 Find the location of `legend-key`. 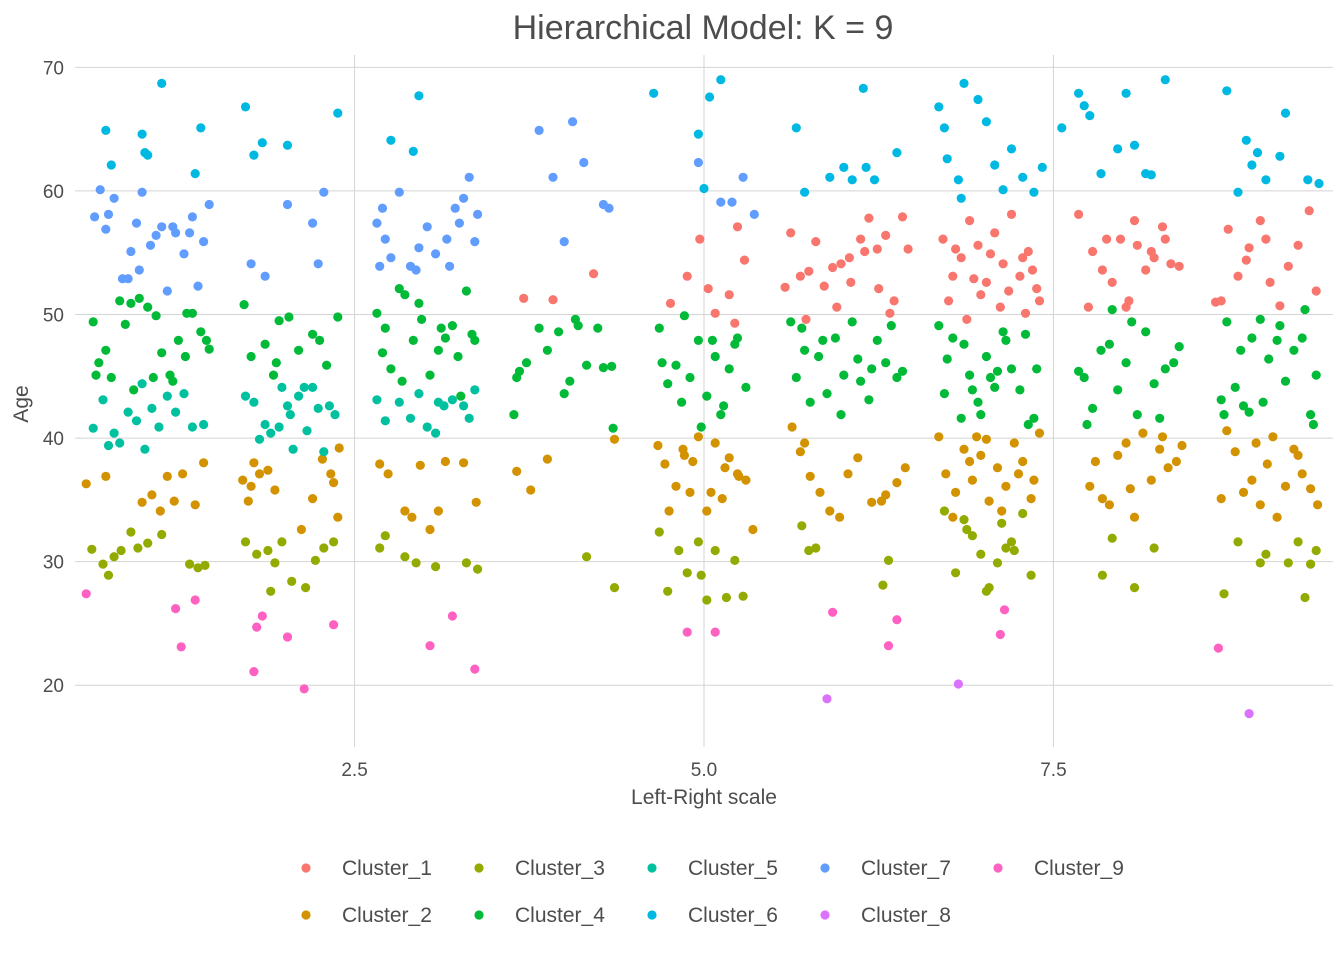

legend-key is located at coordinates (479, 868).